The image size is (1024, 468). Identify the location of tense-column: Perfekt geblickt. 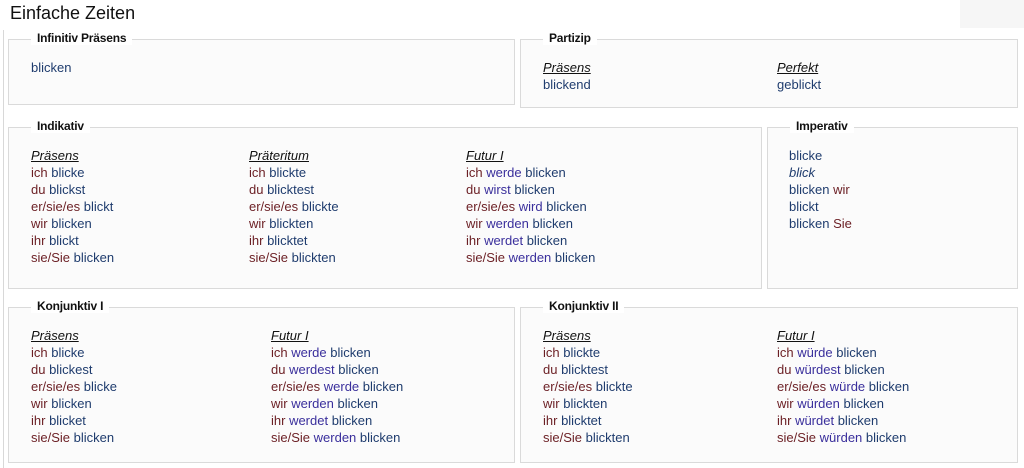
(799, 76).